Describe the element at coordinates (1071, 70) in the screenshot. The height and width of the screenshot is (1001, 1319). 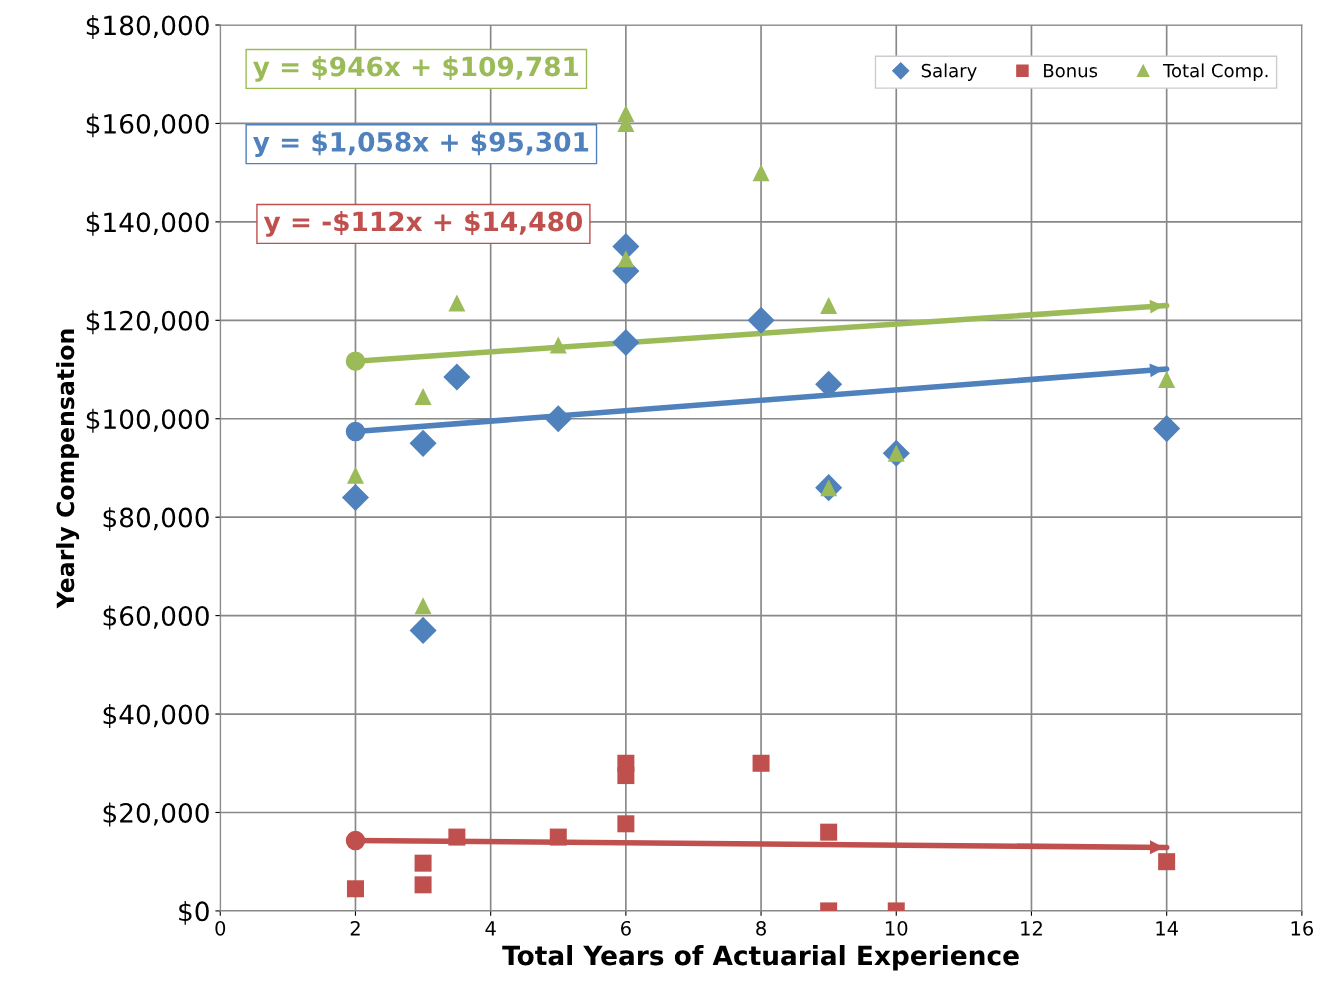
I see `legend-label: Bonus` at that location.